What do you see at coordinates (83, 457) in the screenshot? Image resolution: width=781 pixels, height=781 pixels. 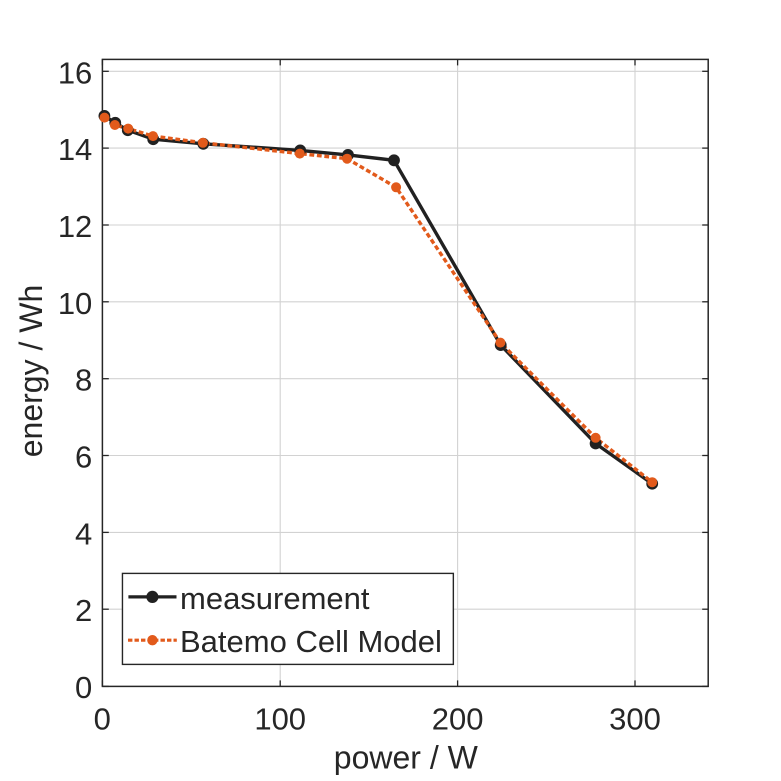 I see `svg-text: 6` at bounding box center [83, 457].